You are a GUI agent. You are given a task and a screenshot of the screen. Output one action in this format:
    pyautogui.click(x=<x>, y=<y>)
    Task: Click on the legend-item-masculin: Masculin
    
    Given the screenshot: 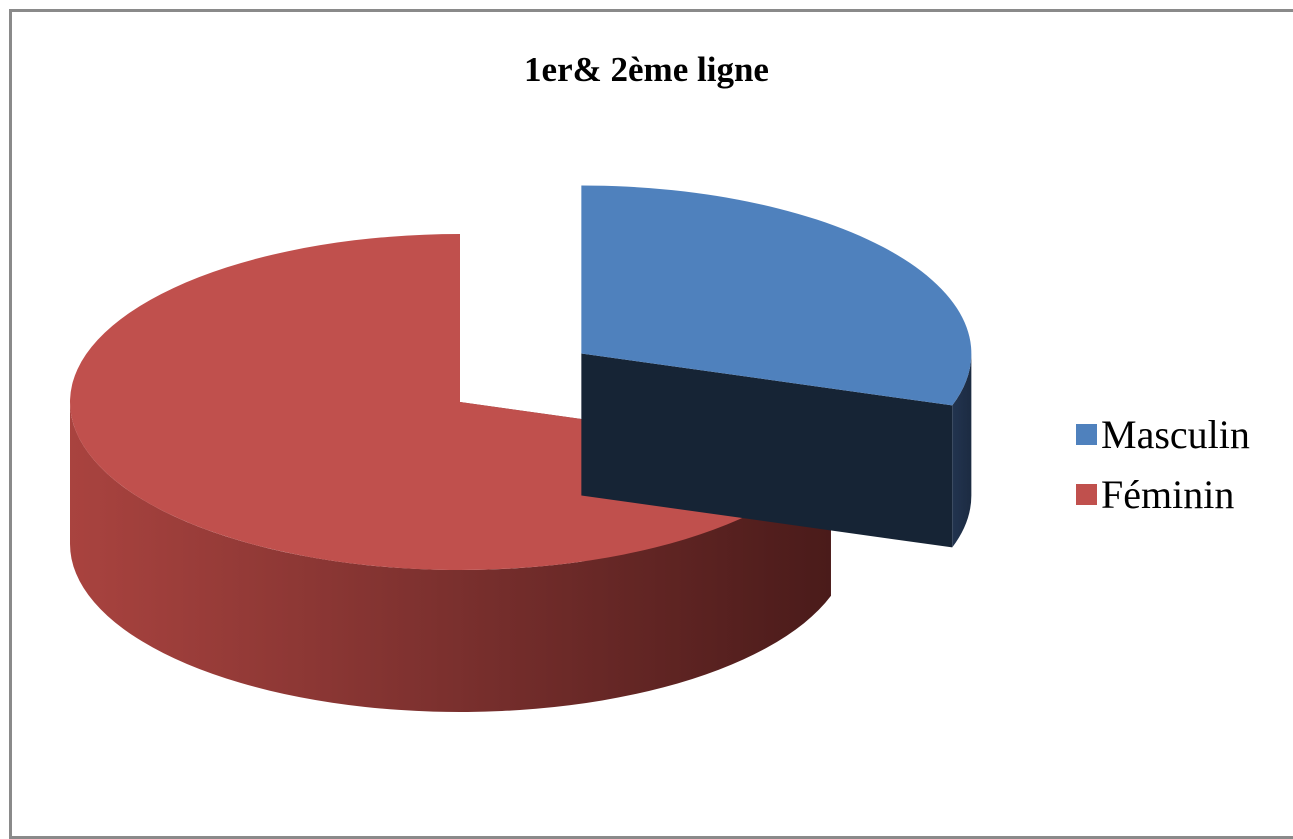 What is the action you would take?
    pyautogui.click(x=1163, y=440)
    